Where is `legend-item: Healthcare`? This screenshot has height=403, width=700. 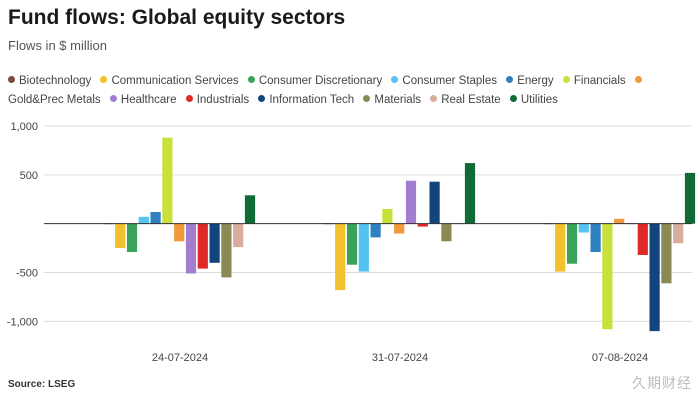 legend-item: Healthcare is located at coordinates (140, 100).